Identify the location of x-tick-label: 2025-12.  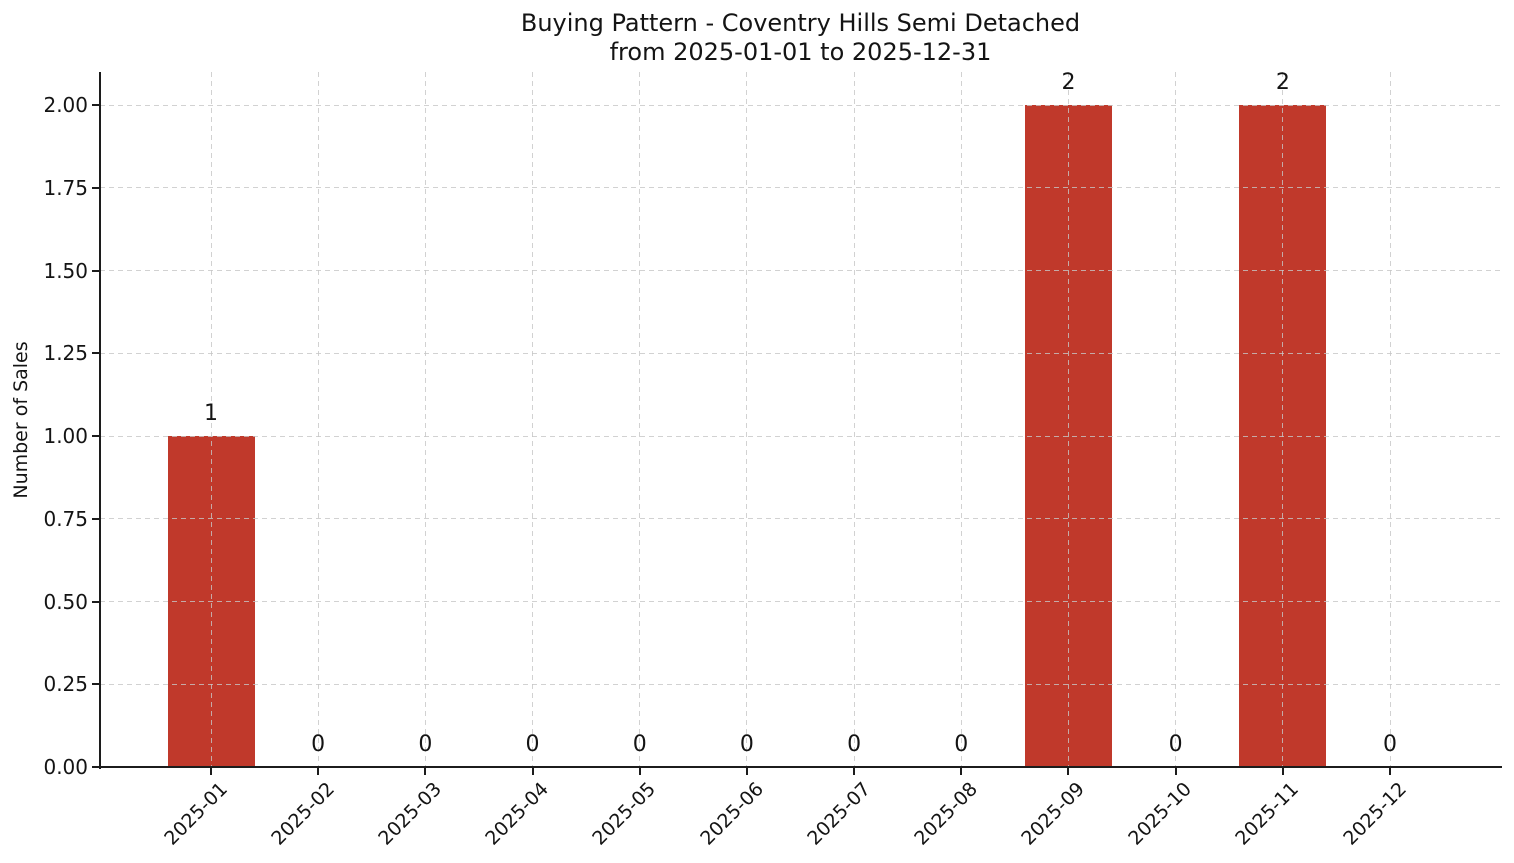
(1374, 814).